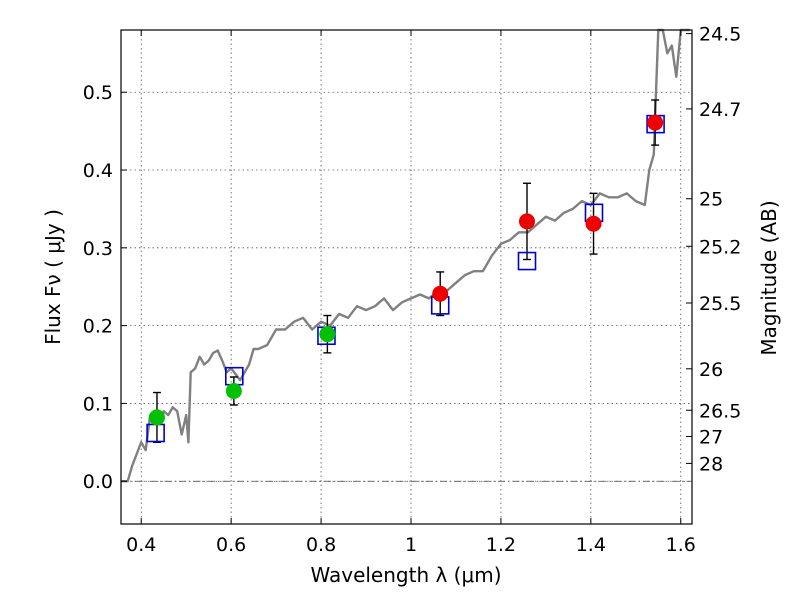  Describe the element at coordinates (98, 249) in the screenshot. I see `y-tick-label: 0.3` at that location.